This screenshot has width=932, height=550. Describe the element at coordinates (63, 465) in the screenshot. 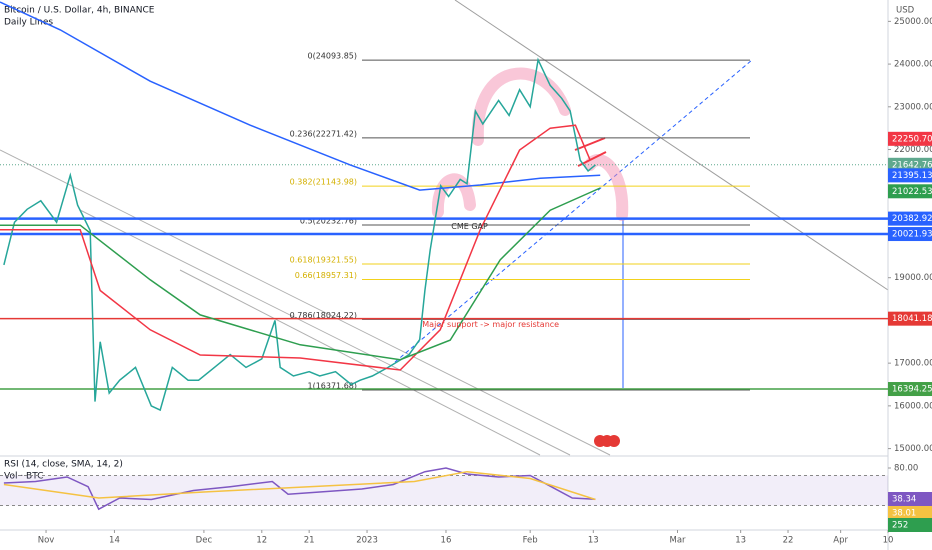

I see `rsi-title: RSI (14, close, SMA, 14, 2)` at that location.